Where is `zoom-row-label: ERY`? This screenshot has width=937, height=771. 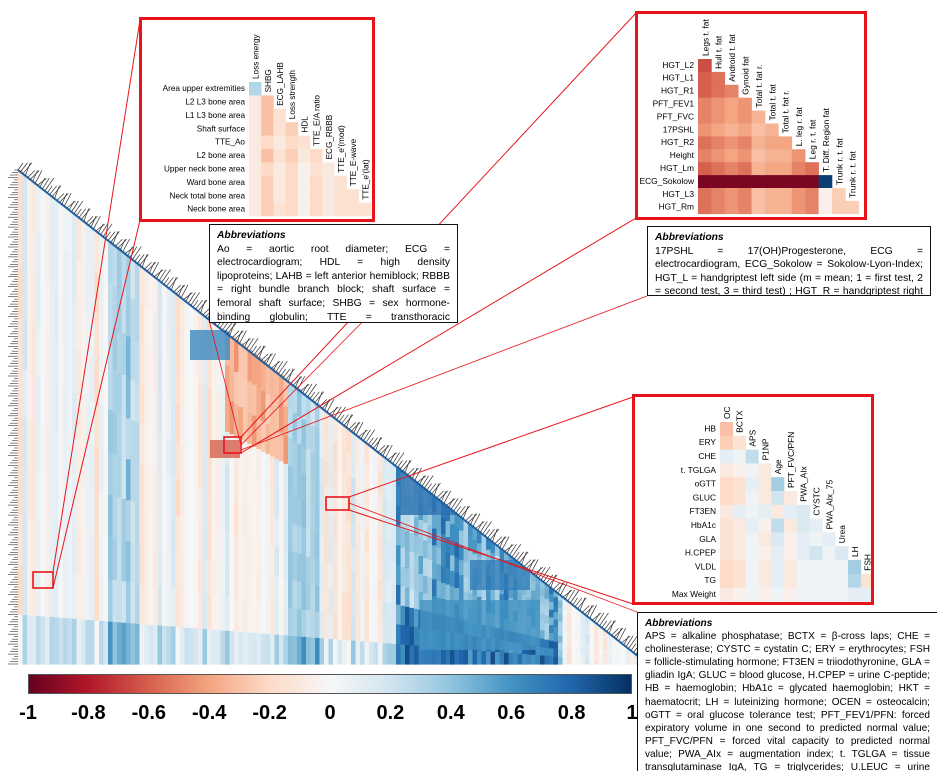 zoom-row-label: ERY is located at coordinates (707, 442).